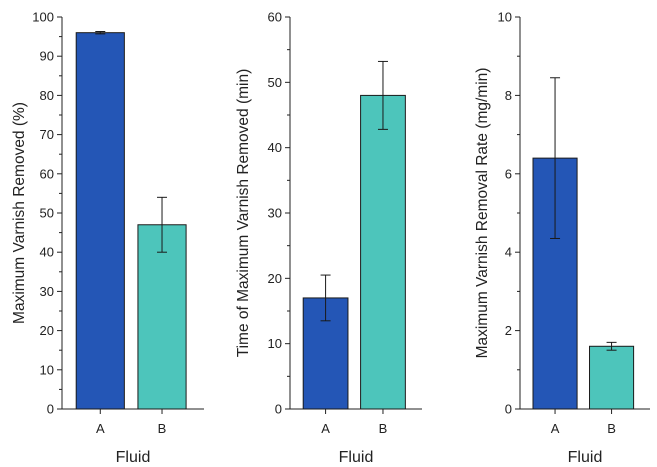 This screenshot has height=467, width=657. What do you see at coordinates (19, 213) in the screenshot?
I see `y-axis-title: Maximum Varnish Removed (%)` at bounding box center [19, 213].